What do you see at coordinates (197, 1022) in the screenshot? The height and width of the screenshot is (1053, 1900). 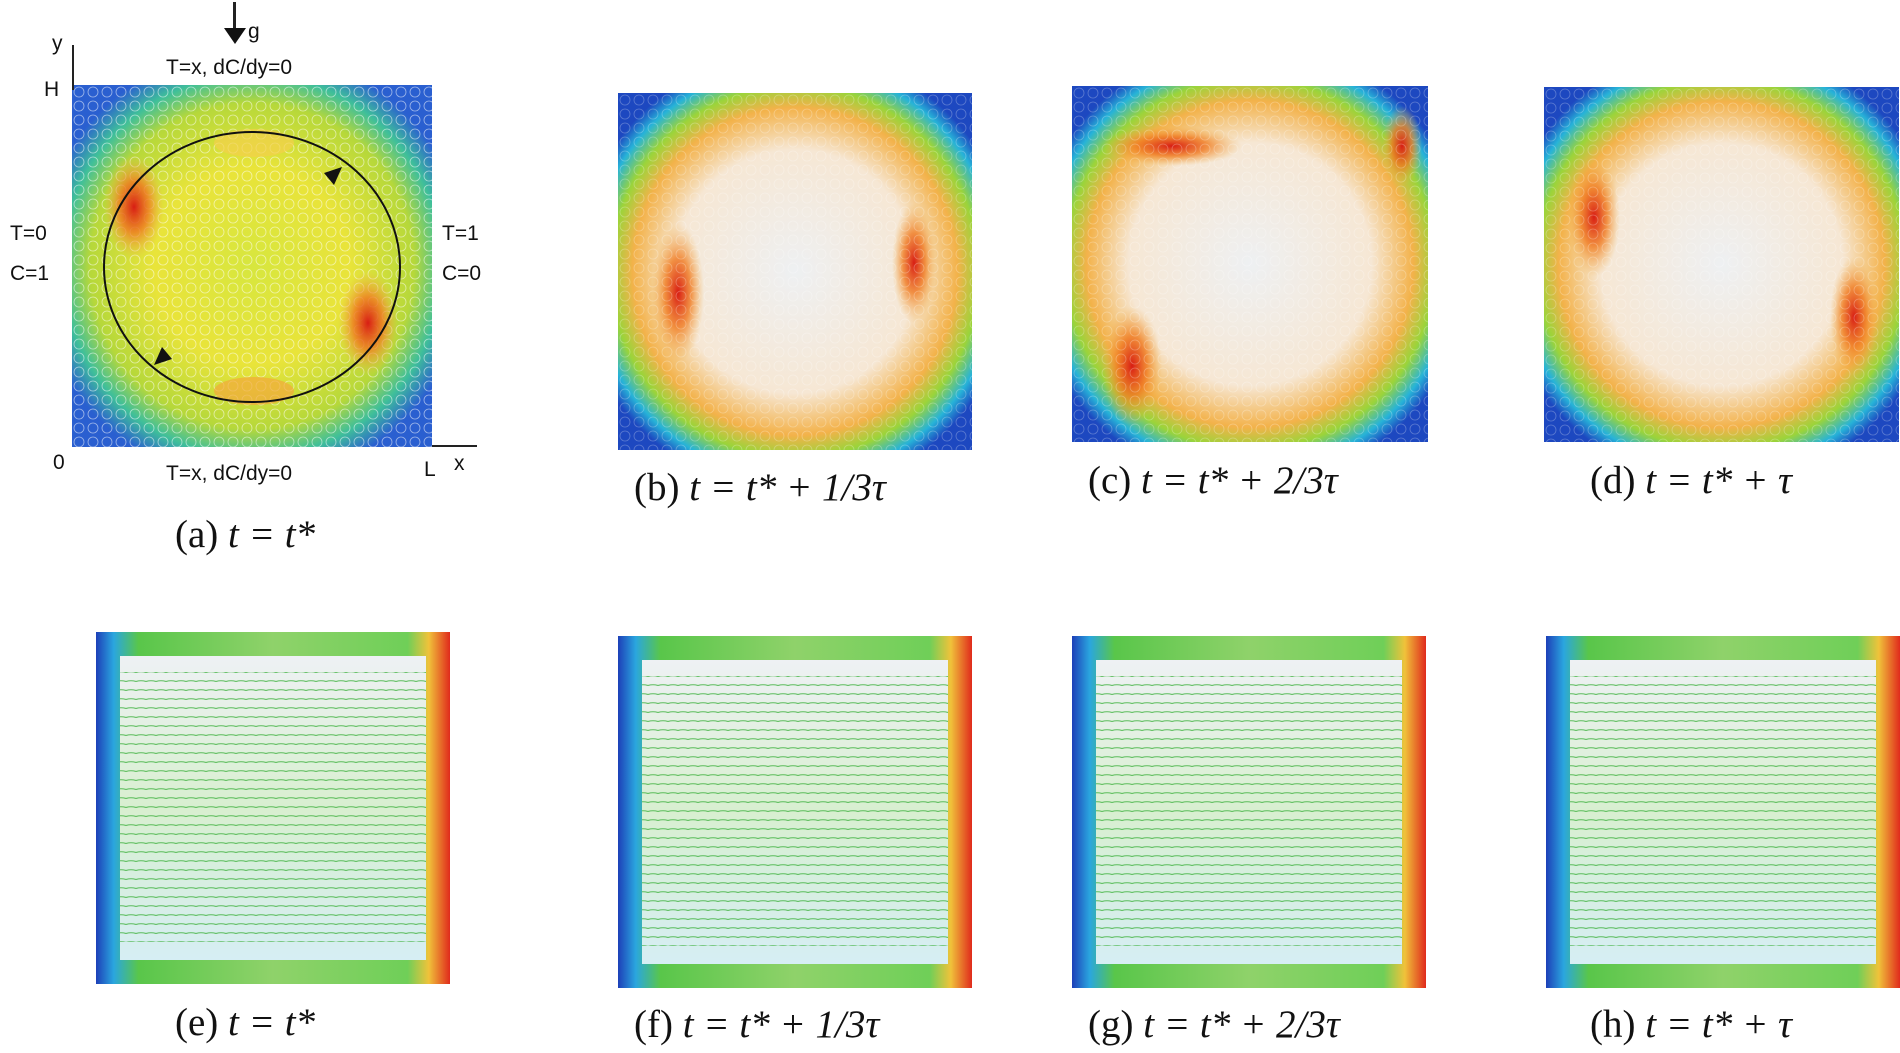 I see `caption-e-label: (e)` at bounding box center [197, 1022].